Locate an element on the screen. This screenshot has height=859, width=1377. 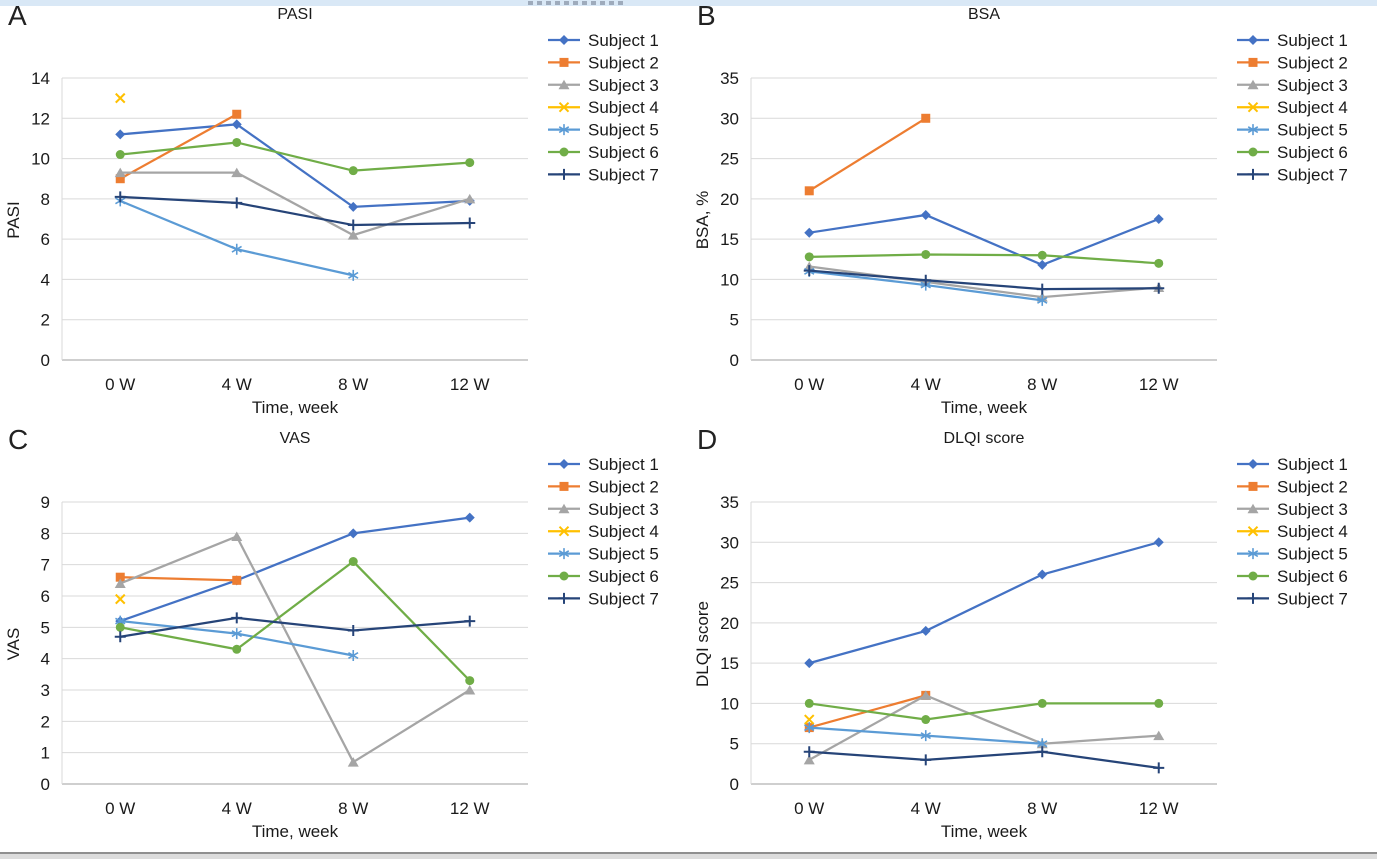
y-tick-label: 9 is located at coordinates (45, 502).